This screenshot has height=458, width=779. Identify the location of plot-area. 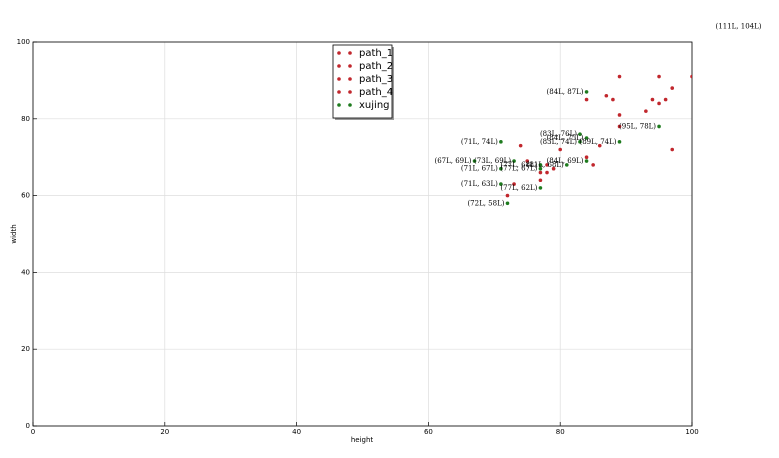
(619, 115).